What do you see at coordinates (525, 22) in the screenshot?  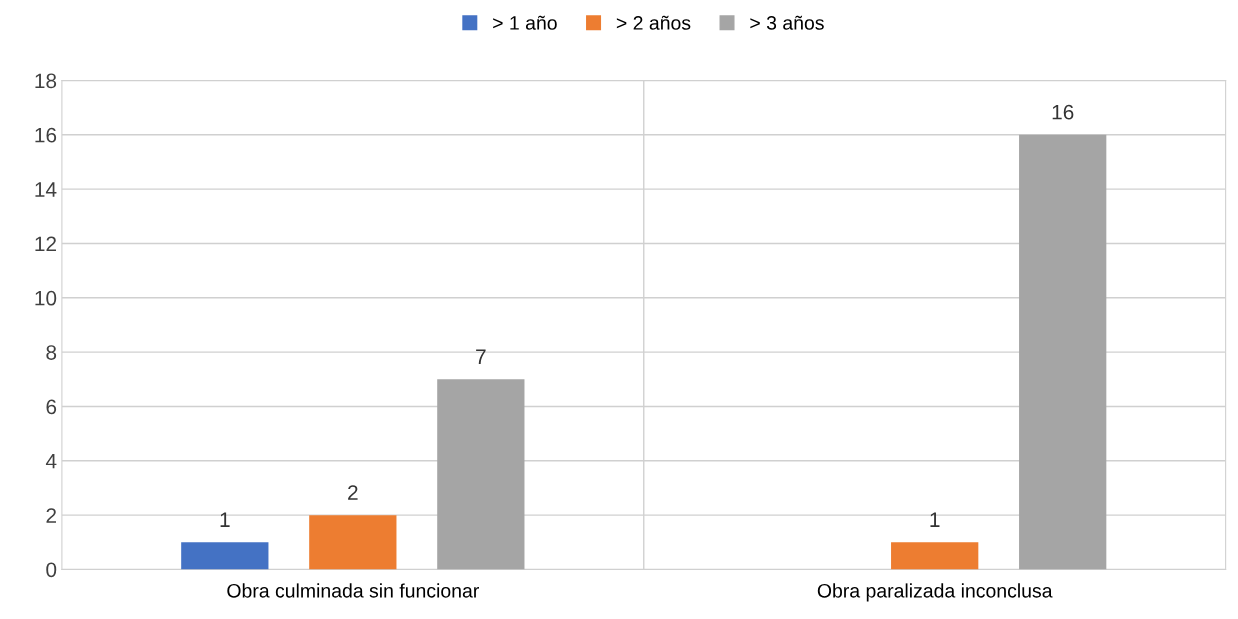 I see `legend-label: > 1 año` at bounding box center [525, 22].